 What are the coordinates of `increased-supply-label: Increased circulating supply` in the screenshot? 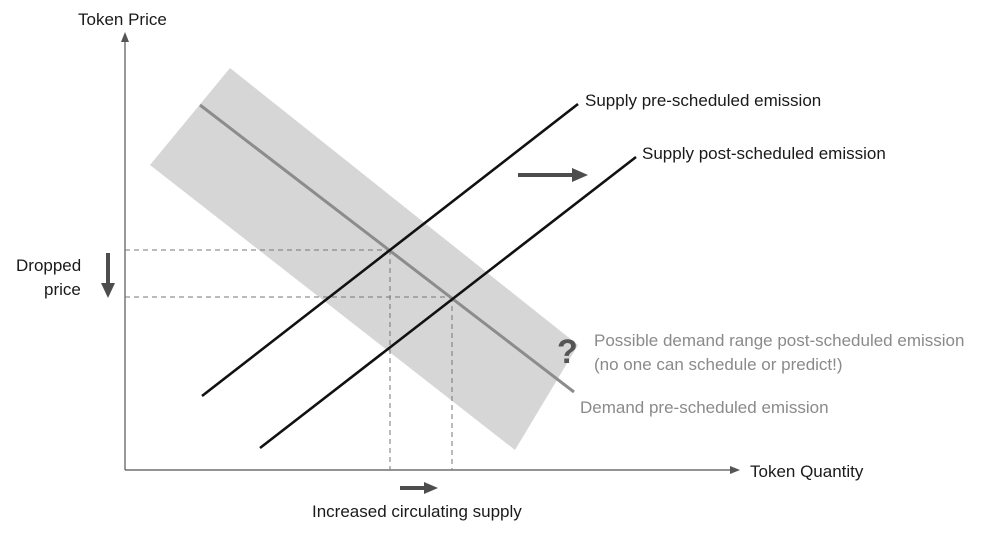 It's located at (417, 511).